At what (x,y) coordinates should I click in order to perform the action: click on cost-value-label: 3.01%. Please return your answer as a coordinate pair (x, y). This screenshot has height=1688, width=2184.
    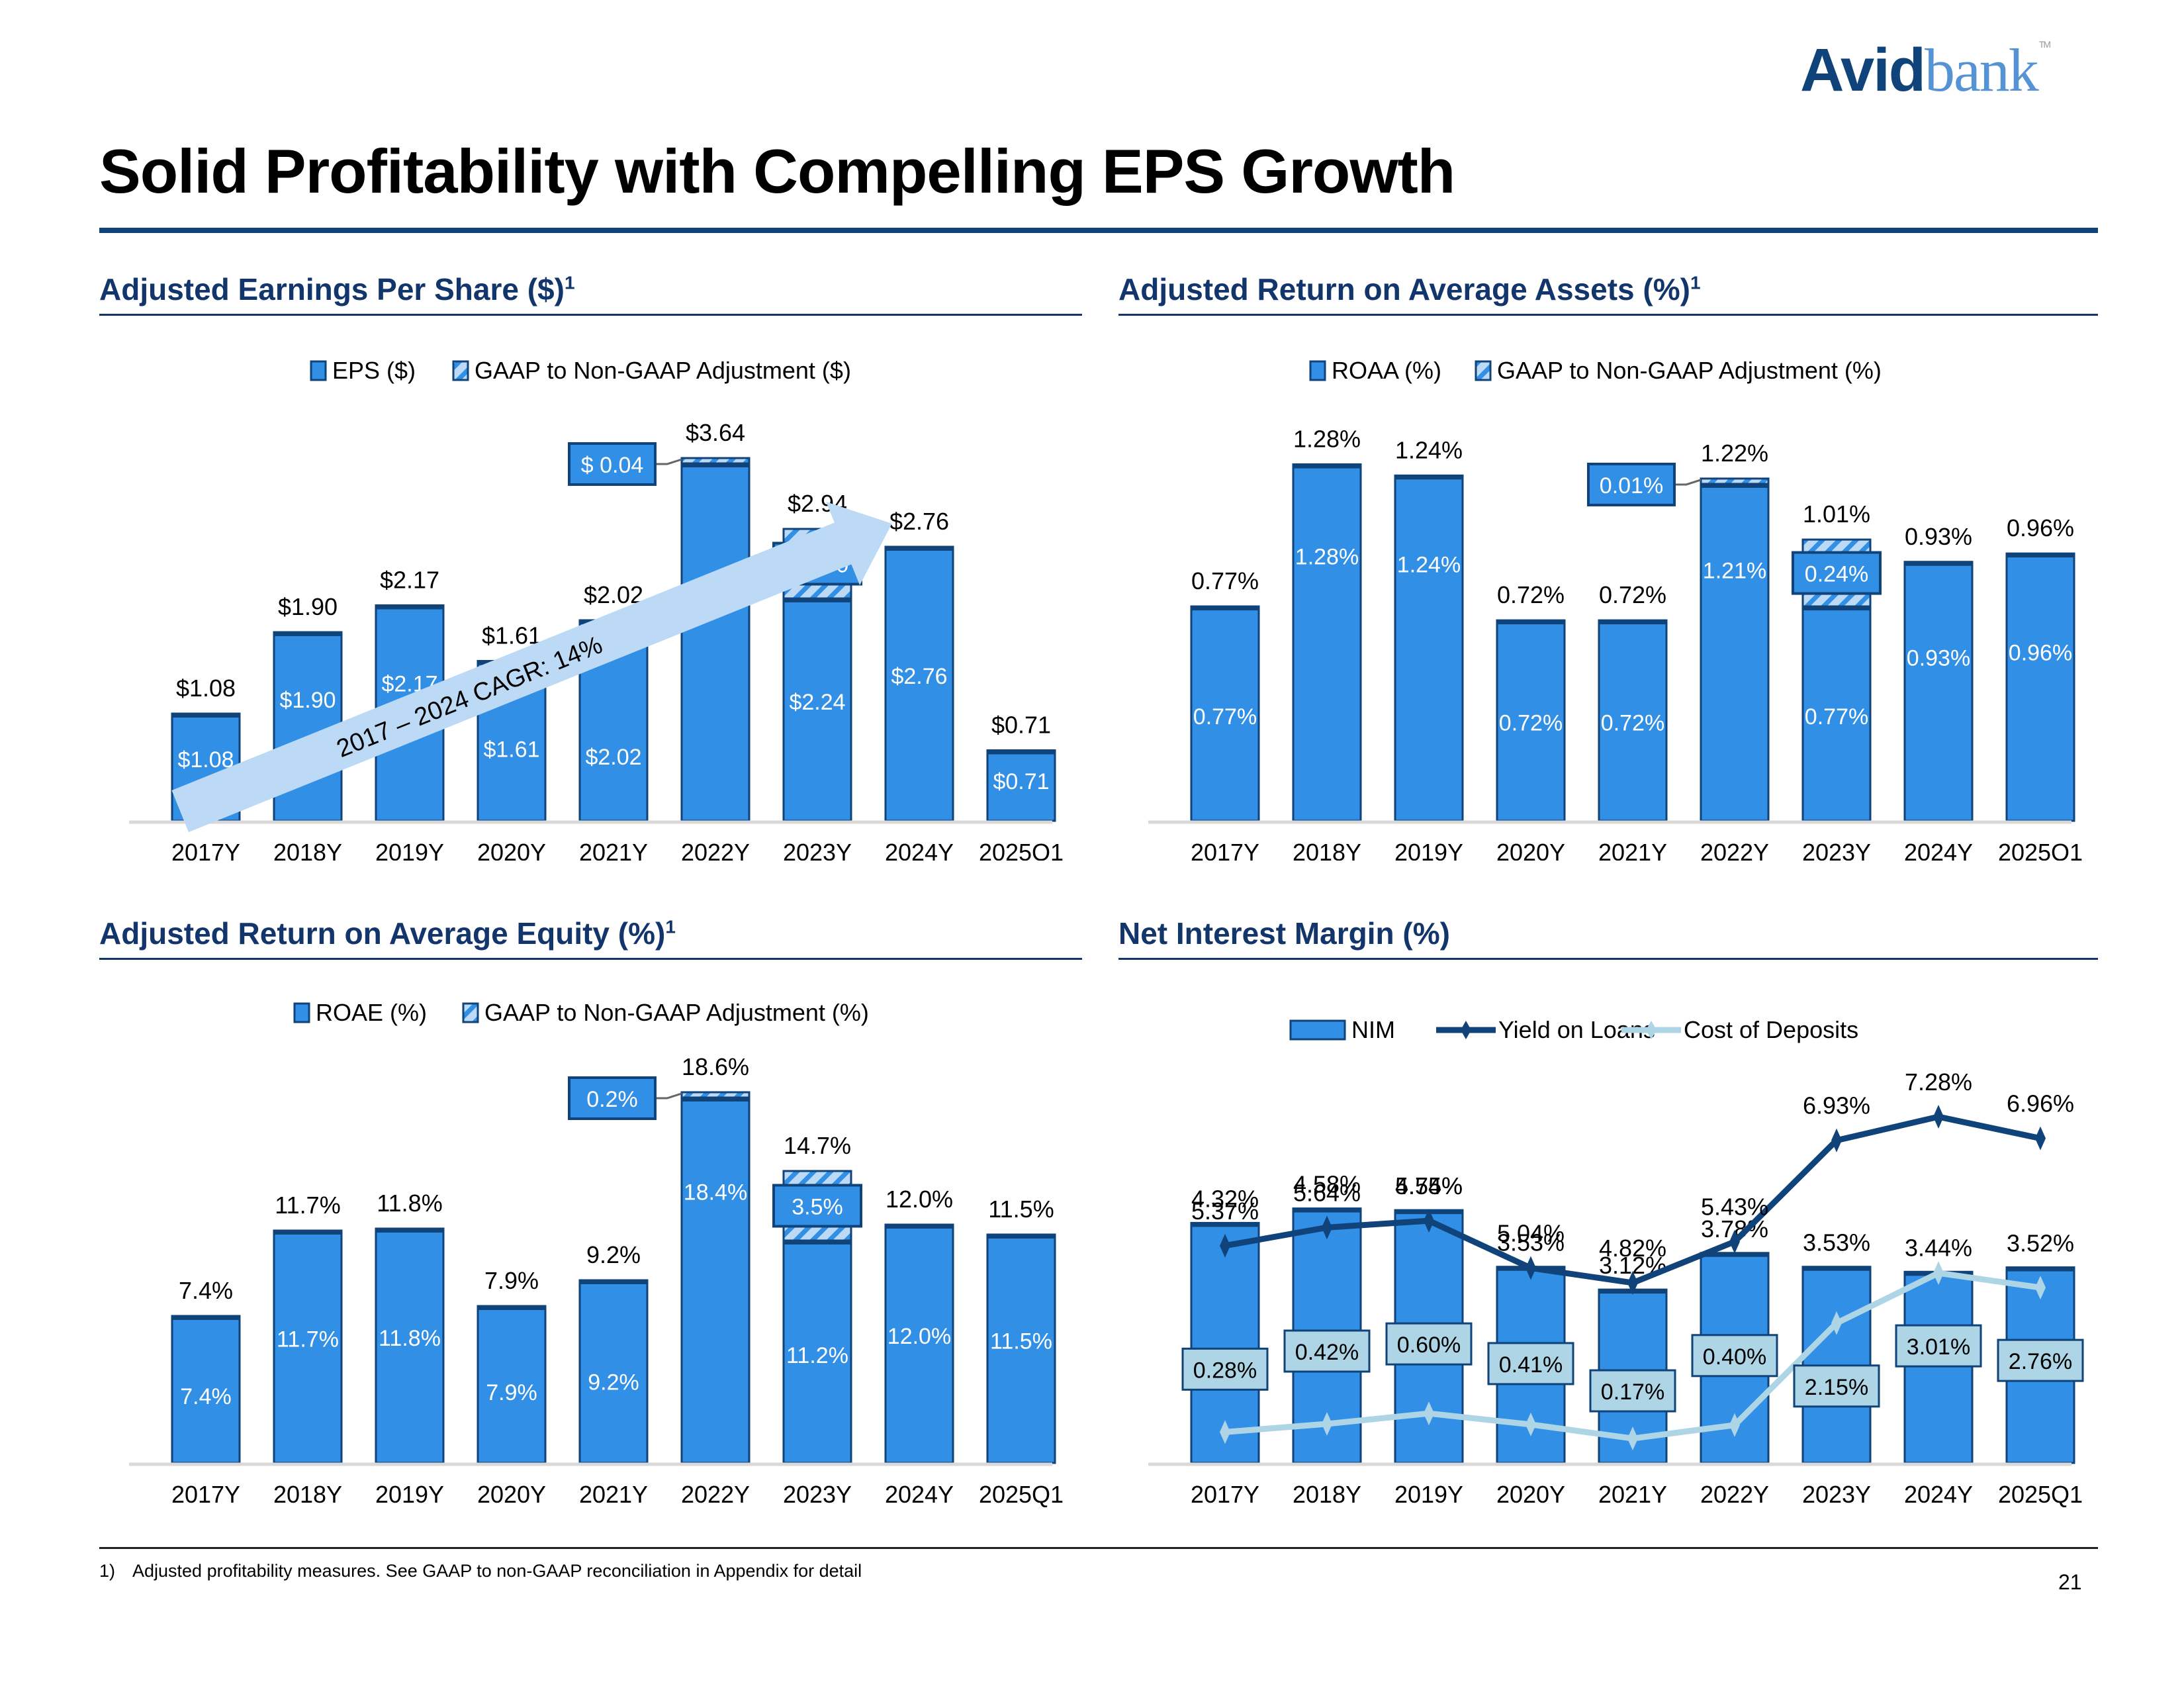
    Looking at the image, I should click on (1939, 1347).